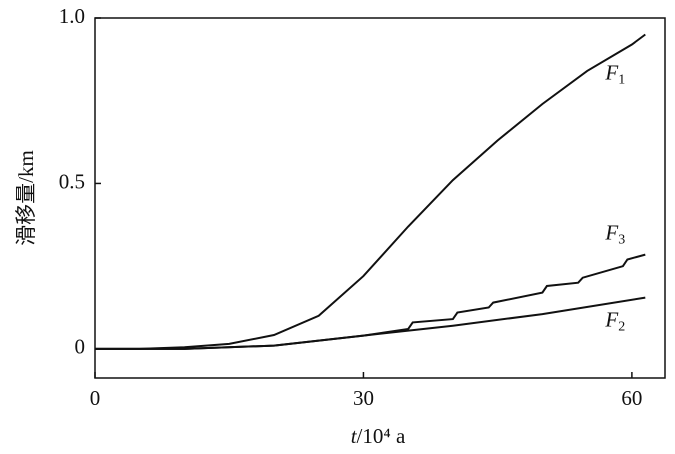 This screenshot has height=454, width=675. I want to click on y-tick-label: 0.5, so click(72, 181).